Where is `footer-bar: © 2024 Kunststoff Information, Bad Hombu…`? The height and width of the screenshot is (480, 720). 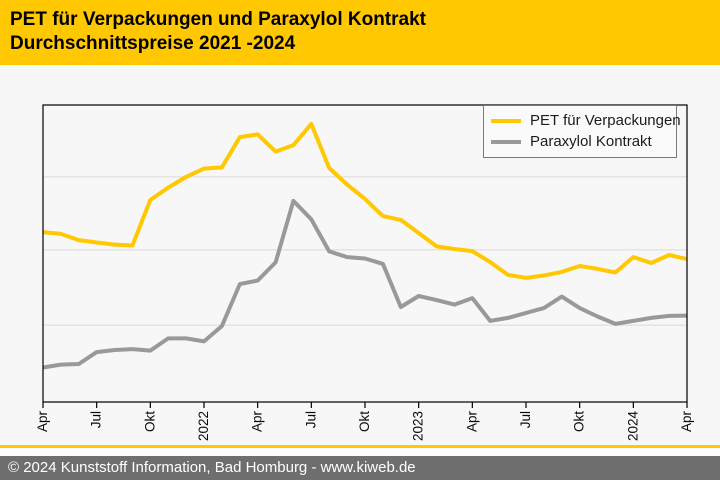
footer-bar: © 2024 Kunststoff Information, Bad Hombu… is located at coordinates (360, 468).